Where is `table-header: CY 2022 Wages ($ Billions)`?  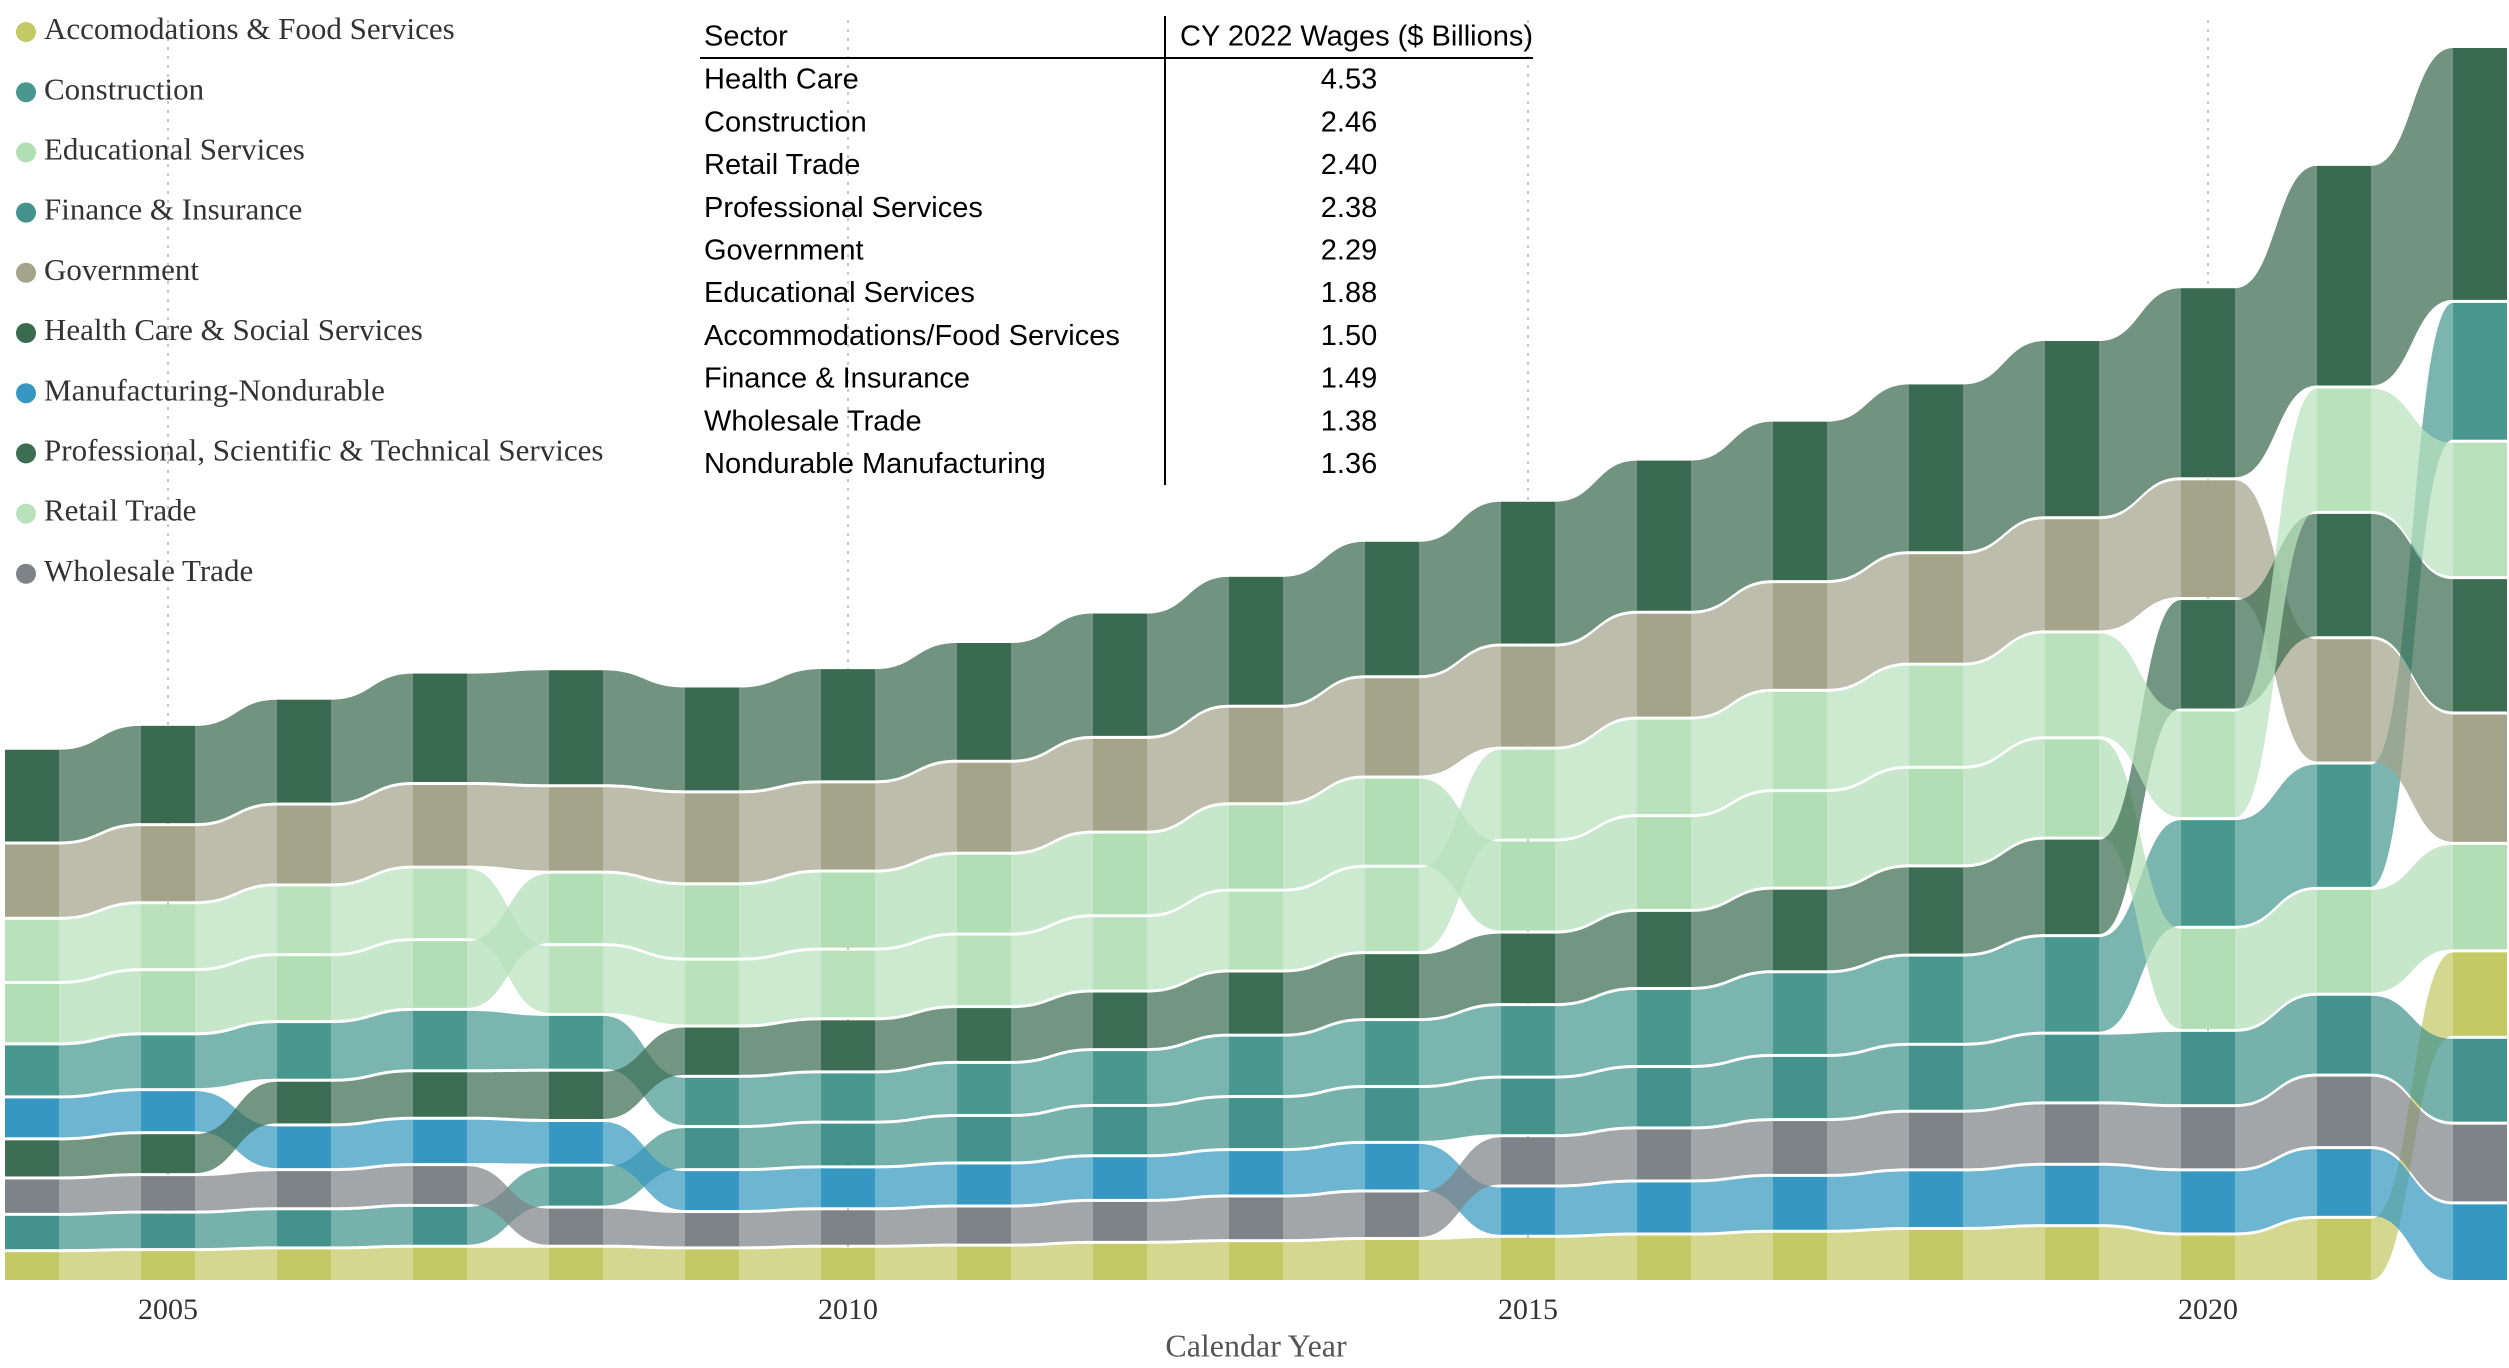 table-header: CY 2022 Wages ($ Billions) is located at coordinates (1356, 37).